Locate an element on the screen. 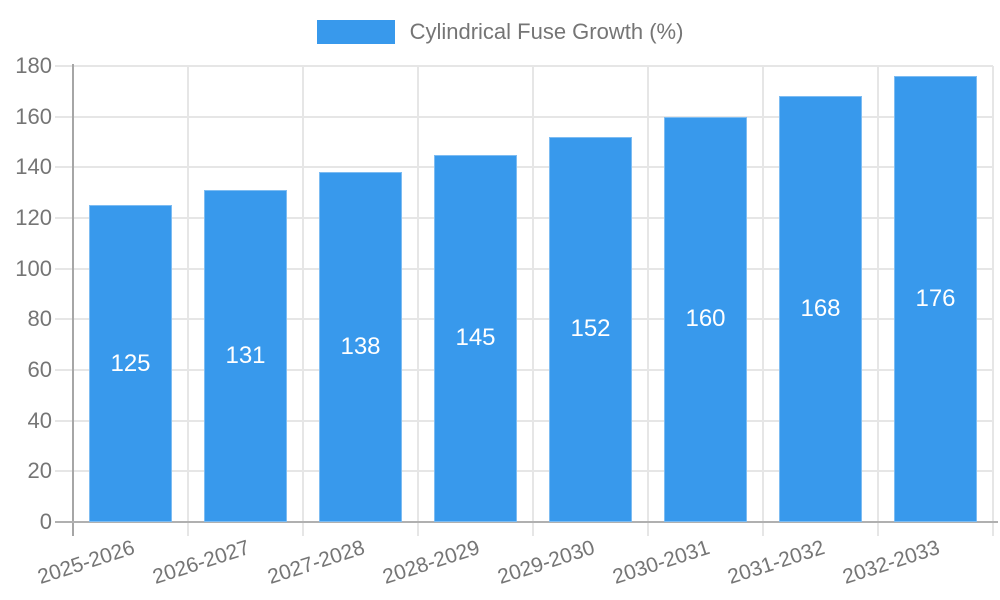 The image size is (1000, 600). y-axis-line is located at coordinates (73, 300).